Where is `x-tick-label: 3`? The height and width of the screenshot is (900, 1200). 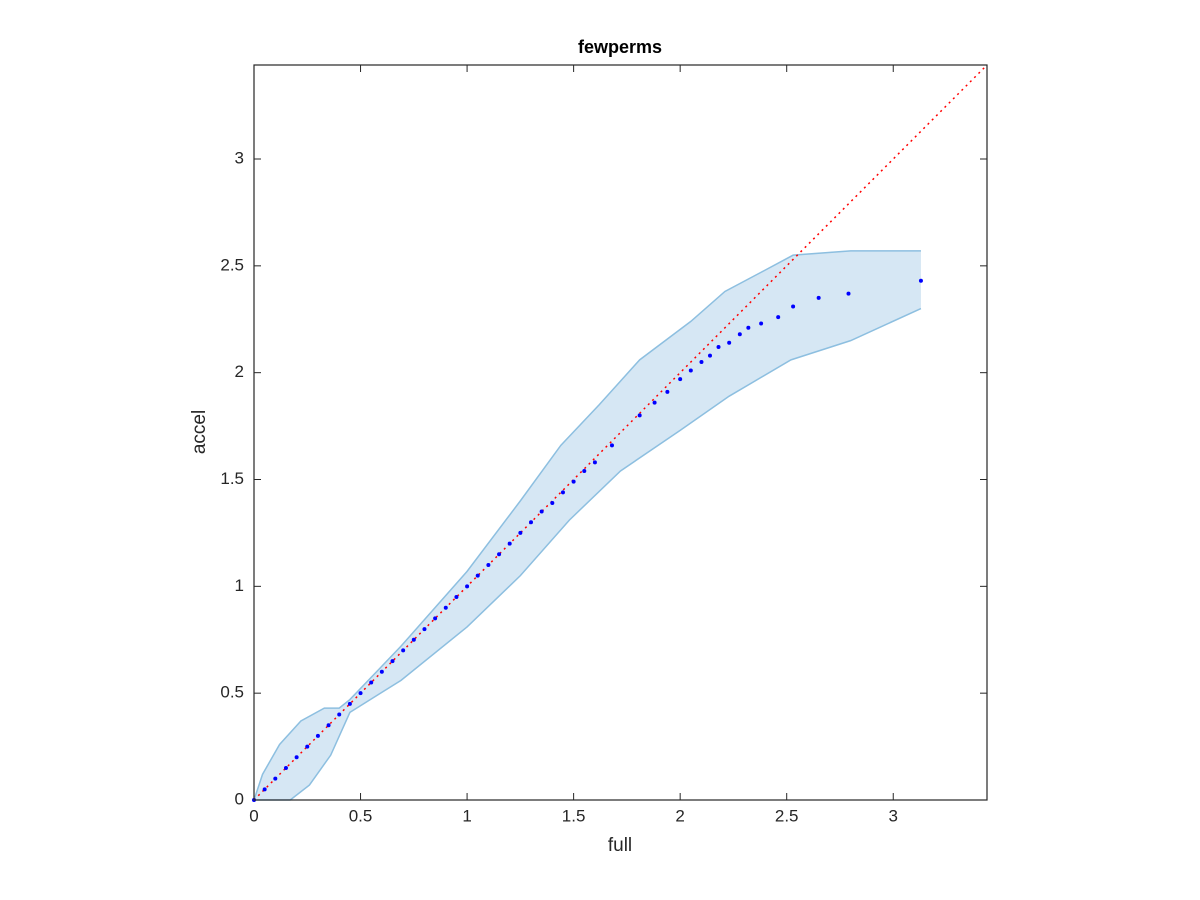
x-tick-label: 3 is located at coordinates (893, 815).